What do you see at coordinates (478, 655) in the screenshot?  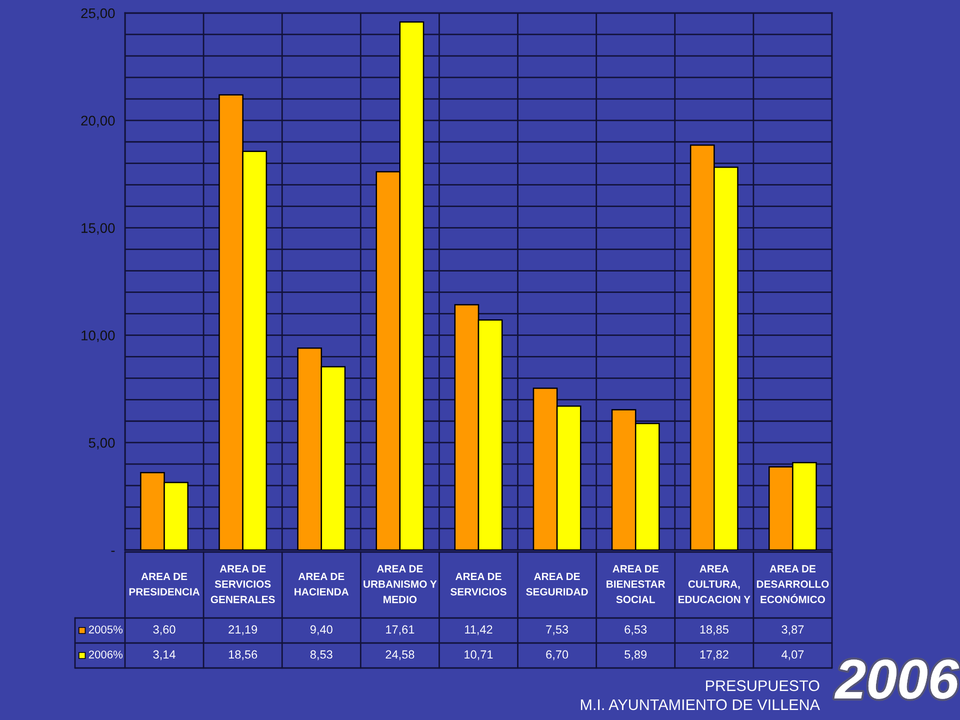 I see `data-label: 10,71` at bounding box center [478, 655].